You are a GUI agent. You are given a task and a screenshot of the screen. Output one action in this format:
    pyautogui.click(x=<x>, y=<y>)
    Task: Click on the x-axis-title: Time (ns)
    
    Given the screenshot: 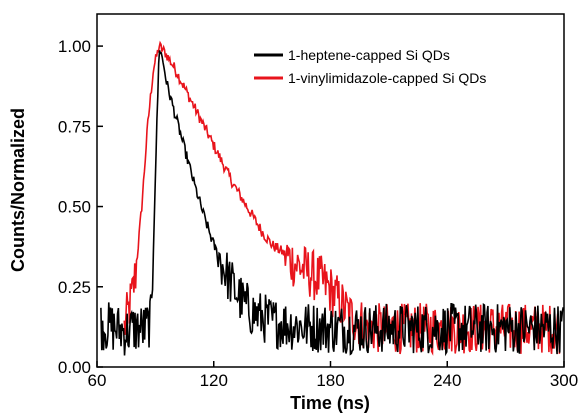 What is the action you would take?
    pyautogui.click(x=330, y=403)
    